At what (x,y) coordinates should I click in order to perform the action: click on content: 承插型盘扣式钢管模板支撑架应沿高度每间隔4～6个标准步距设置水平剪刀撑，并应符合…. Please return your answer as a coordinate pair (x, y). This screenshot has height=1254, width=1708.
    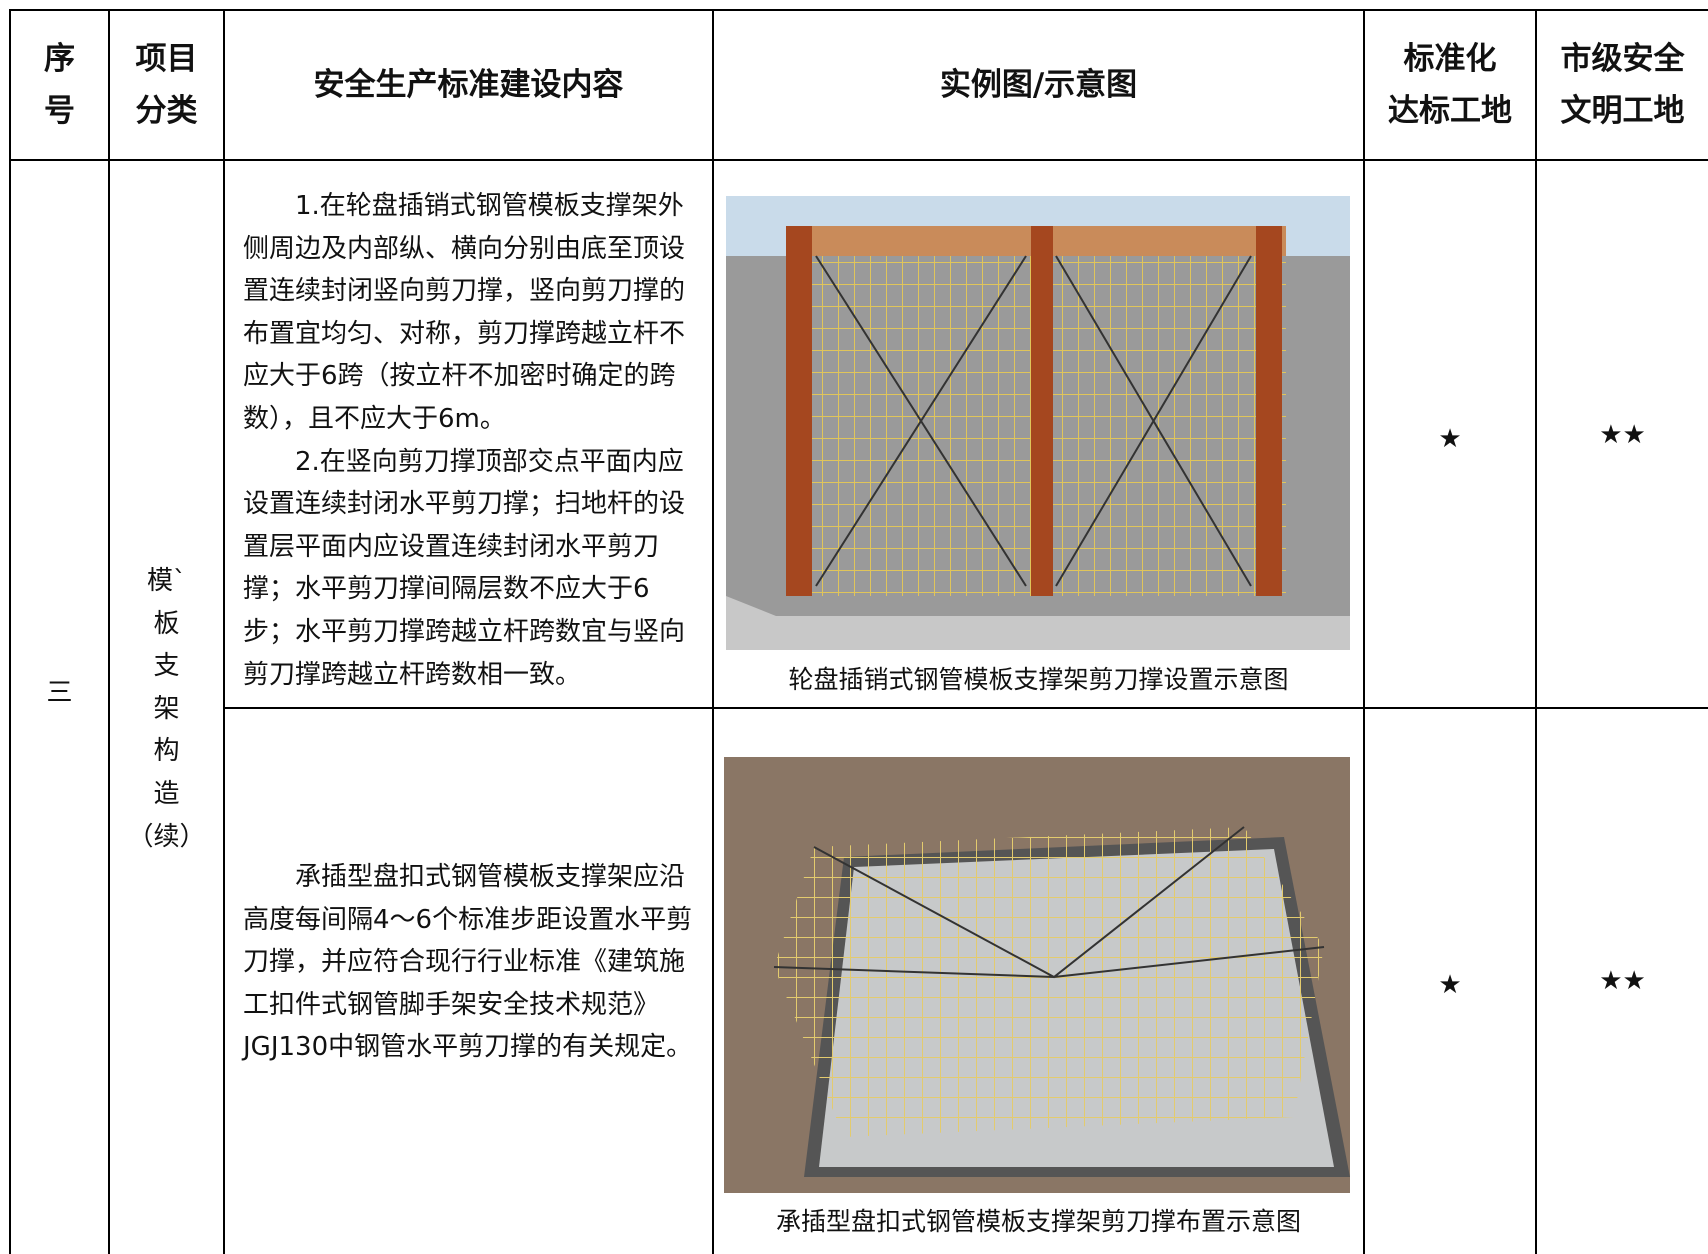
    Looking at the image, I should click on (469, 962).